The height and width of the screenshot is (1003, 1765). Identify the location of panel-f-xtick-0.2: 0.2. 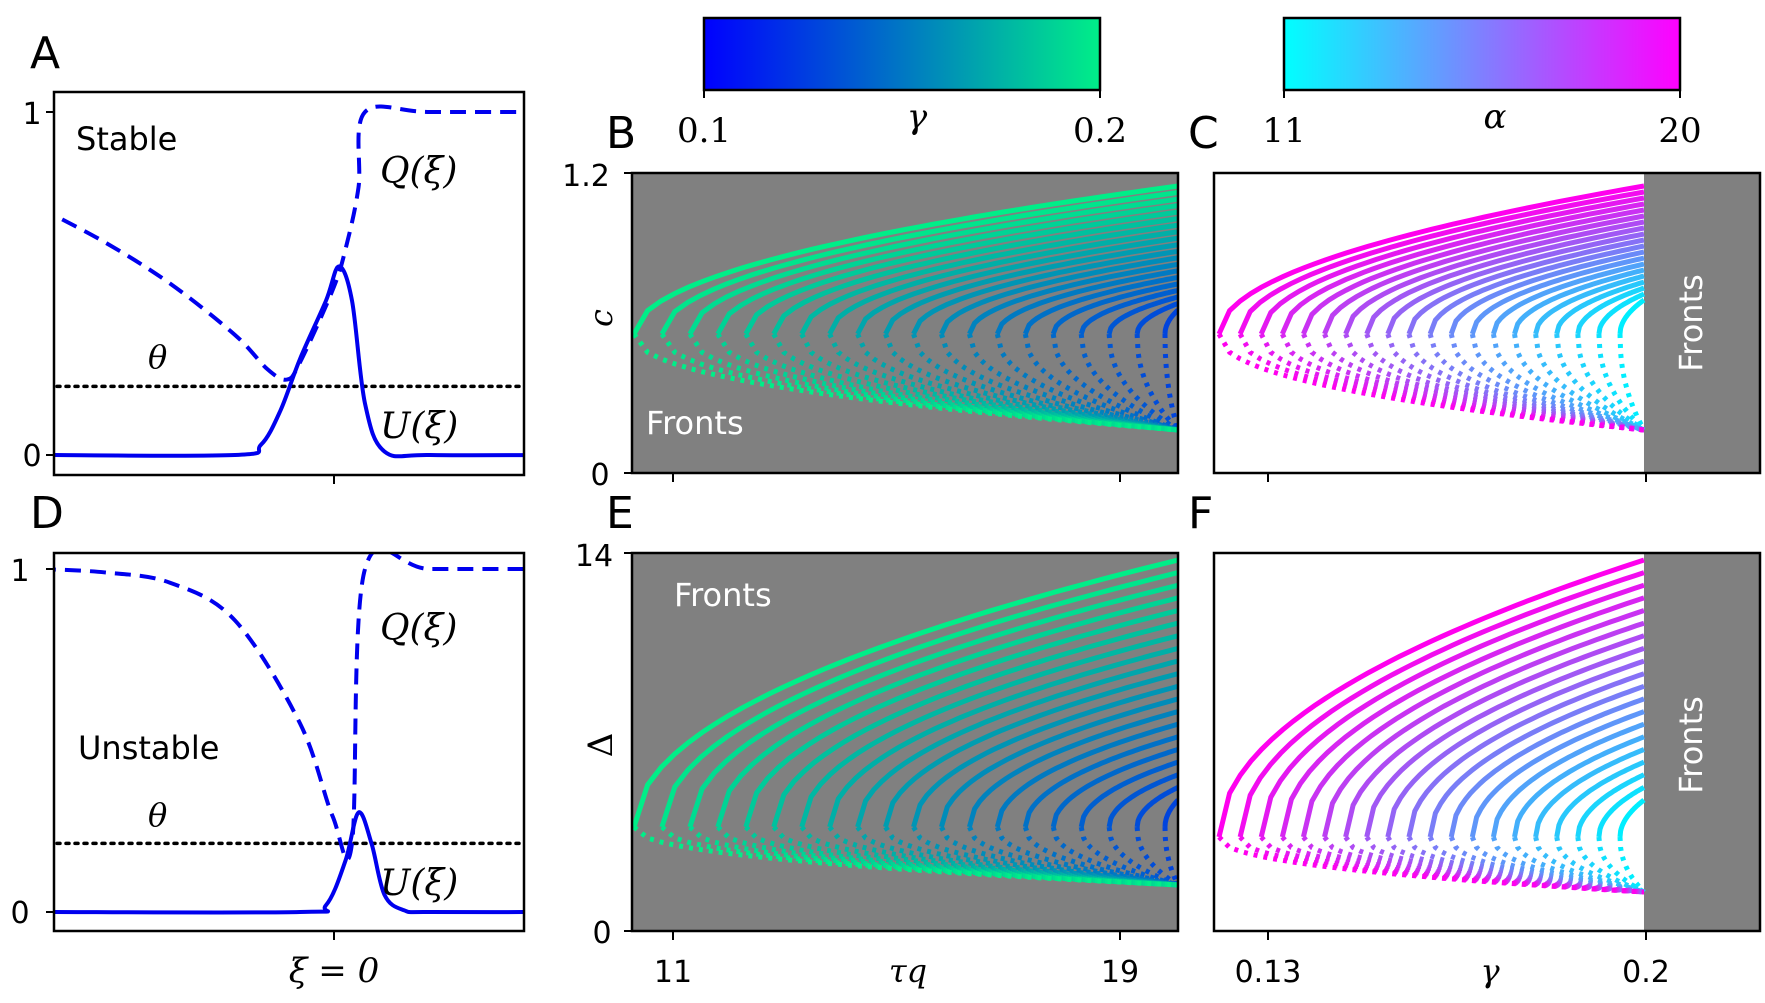
(1646, 972).